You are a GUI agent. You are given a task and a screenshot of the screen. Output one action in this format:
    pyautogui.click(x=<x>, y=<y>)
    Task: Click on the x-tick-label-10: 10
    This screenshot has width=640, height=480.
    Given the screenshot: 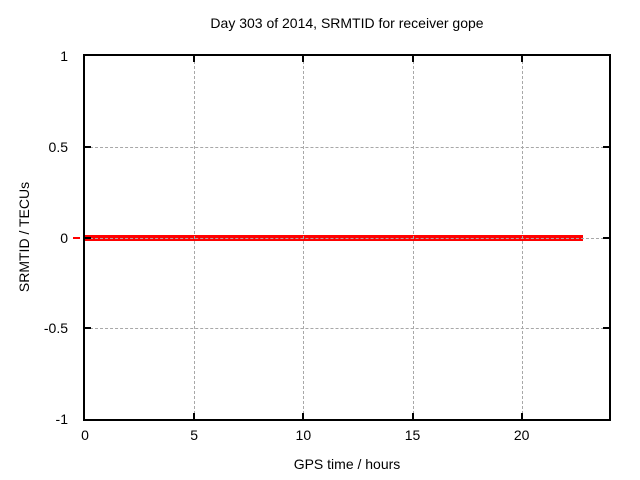 What is the action you would take?
    pyautogui.click(x=303, y=435)
    